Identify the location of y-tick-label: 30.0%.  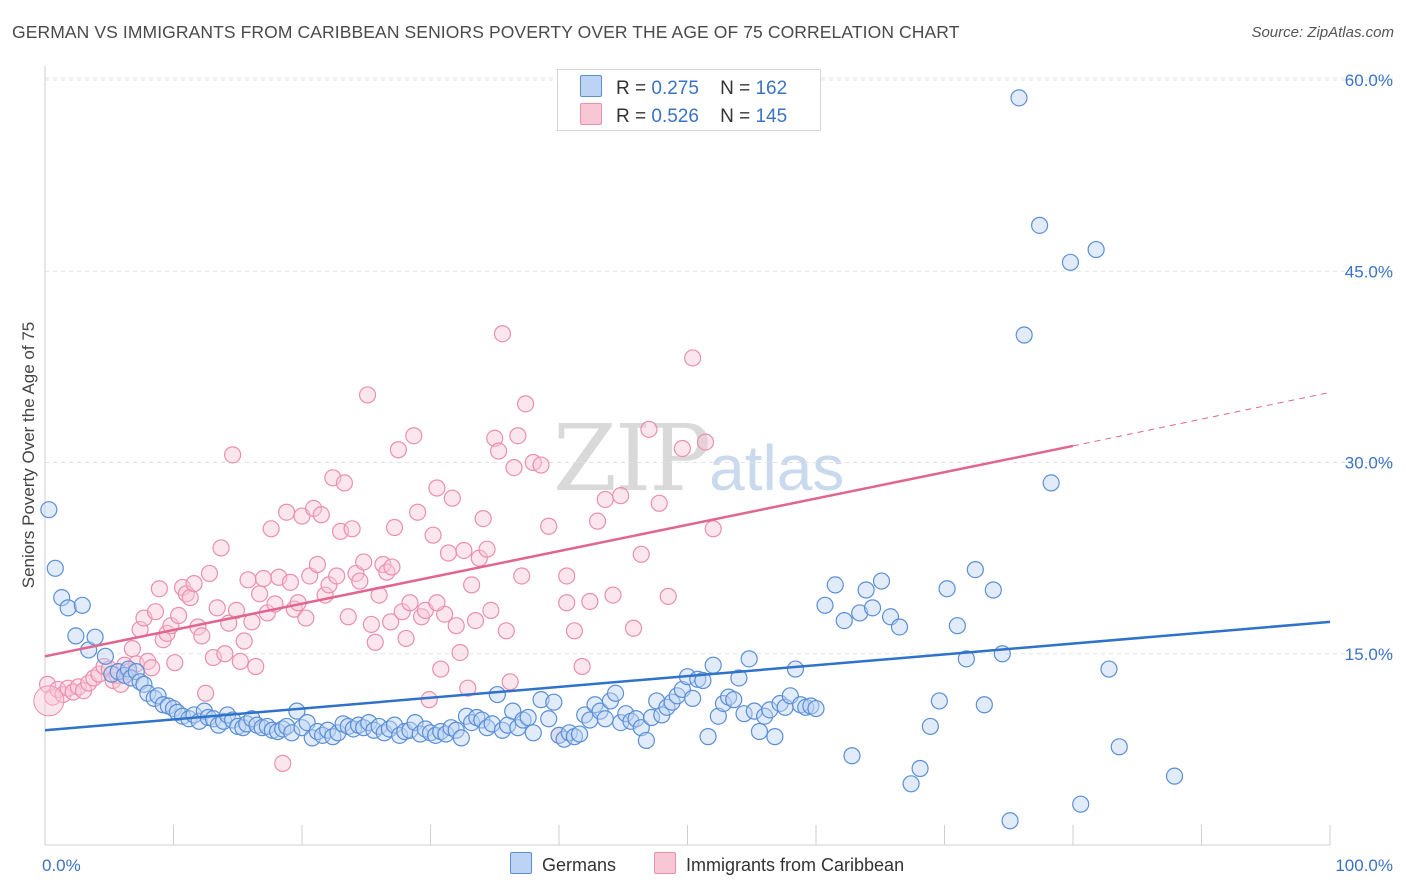
(1369, 463).